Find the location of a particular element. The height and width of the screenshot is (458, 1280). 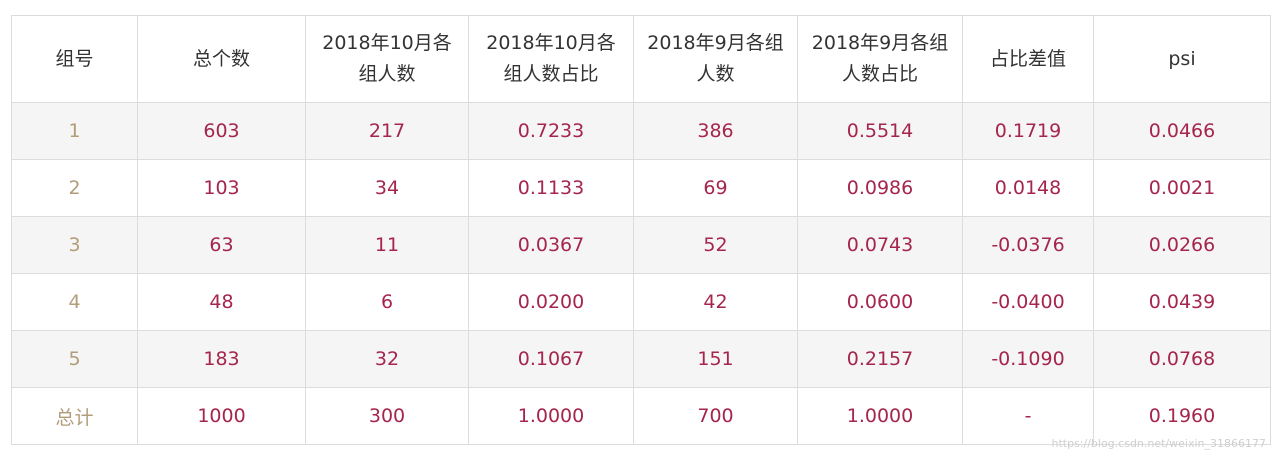

cell-group: 3 is located at coordinates (74, 245).